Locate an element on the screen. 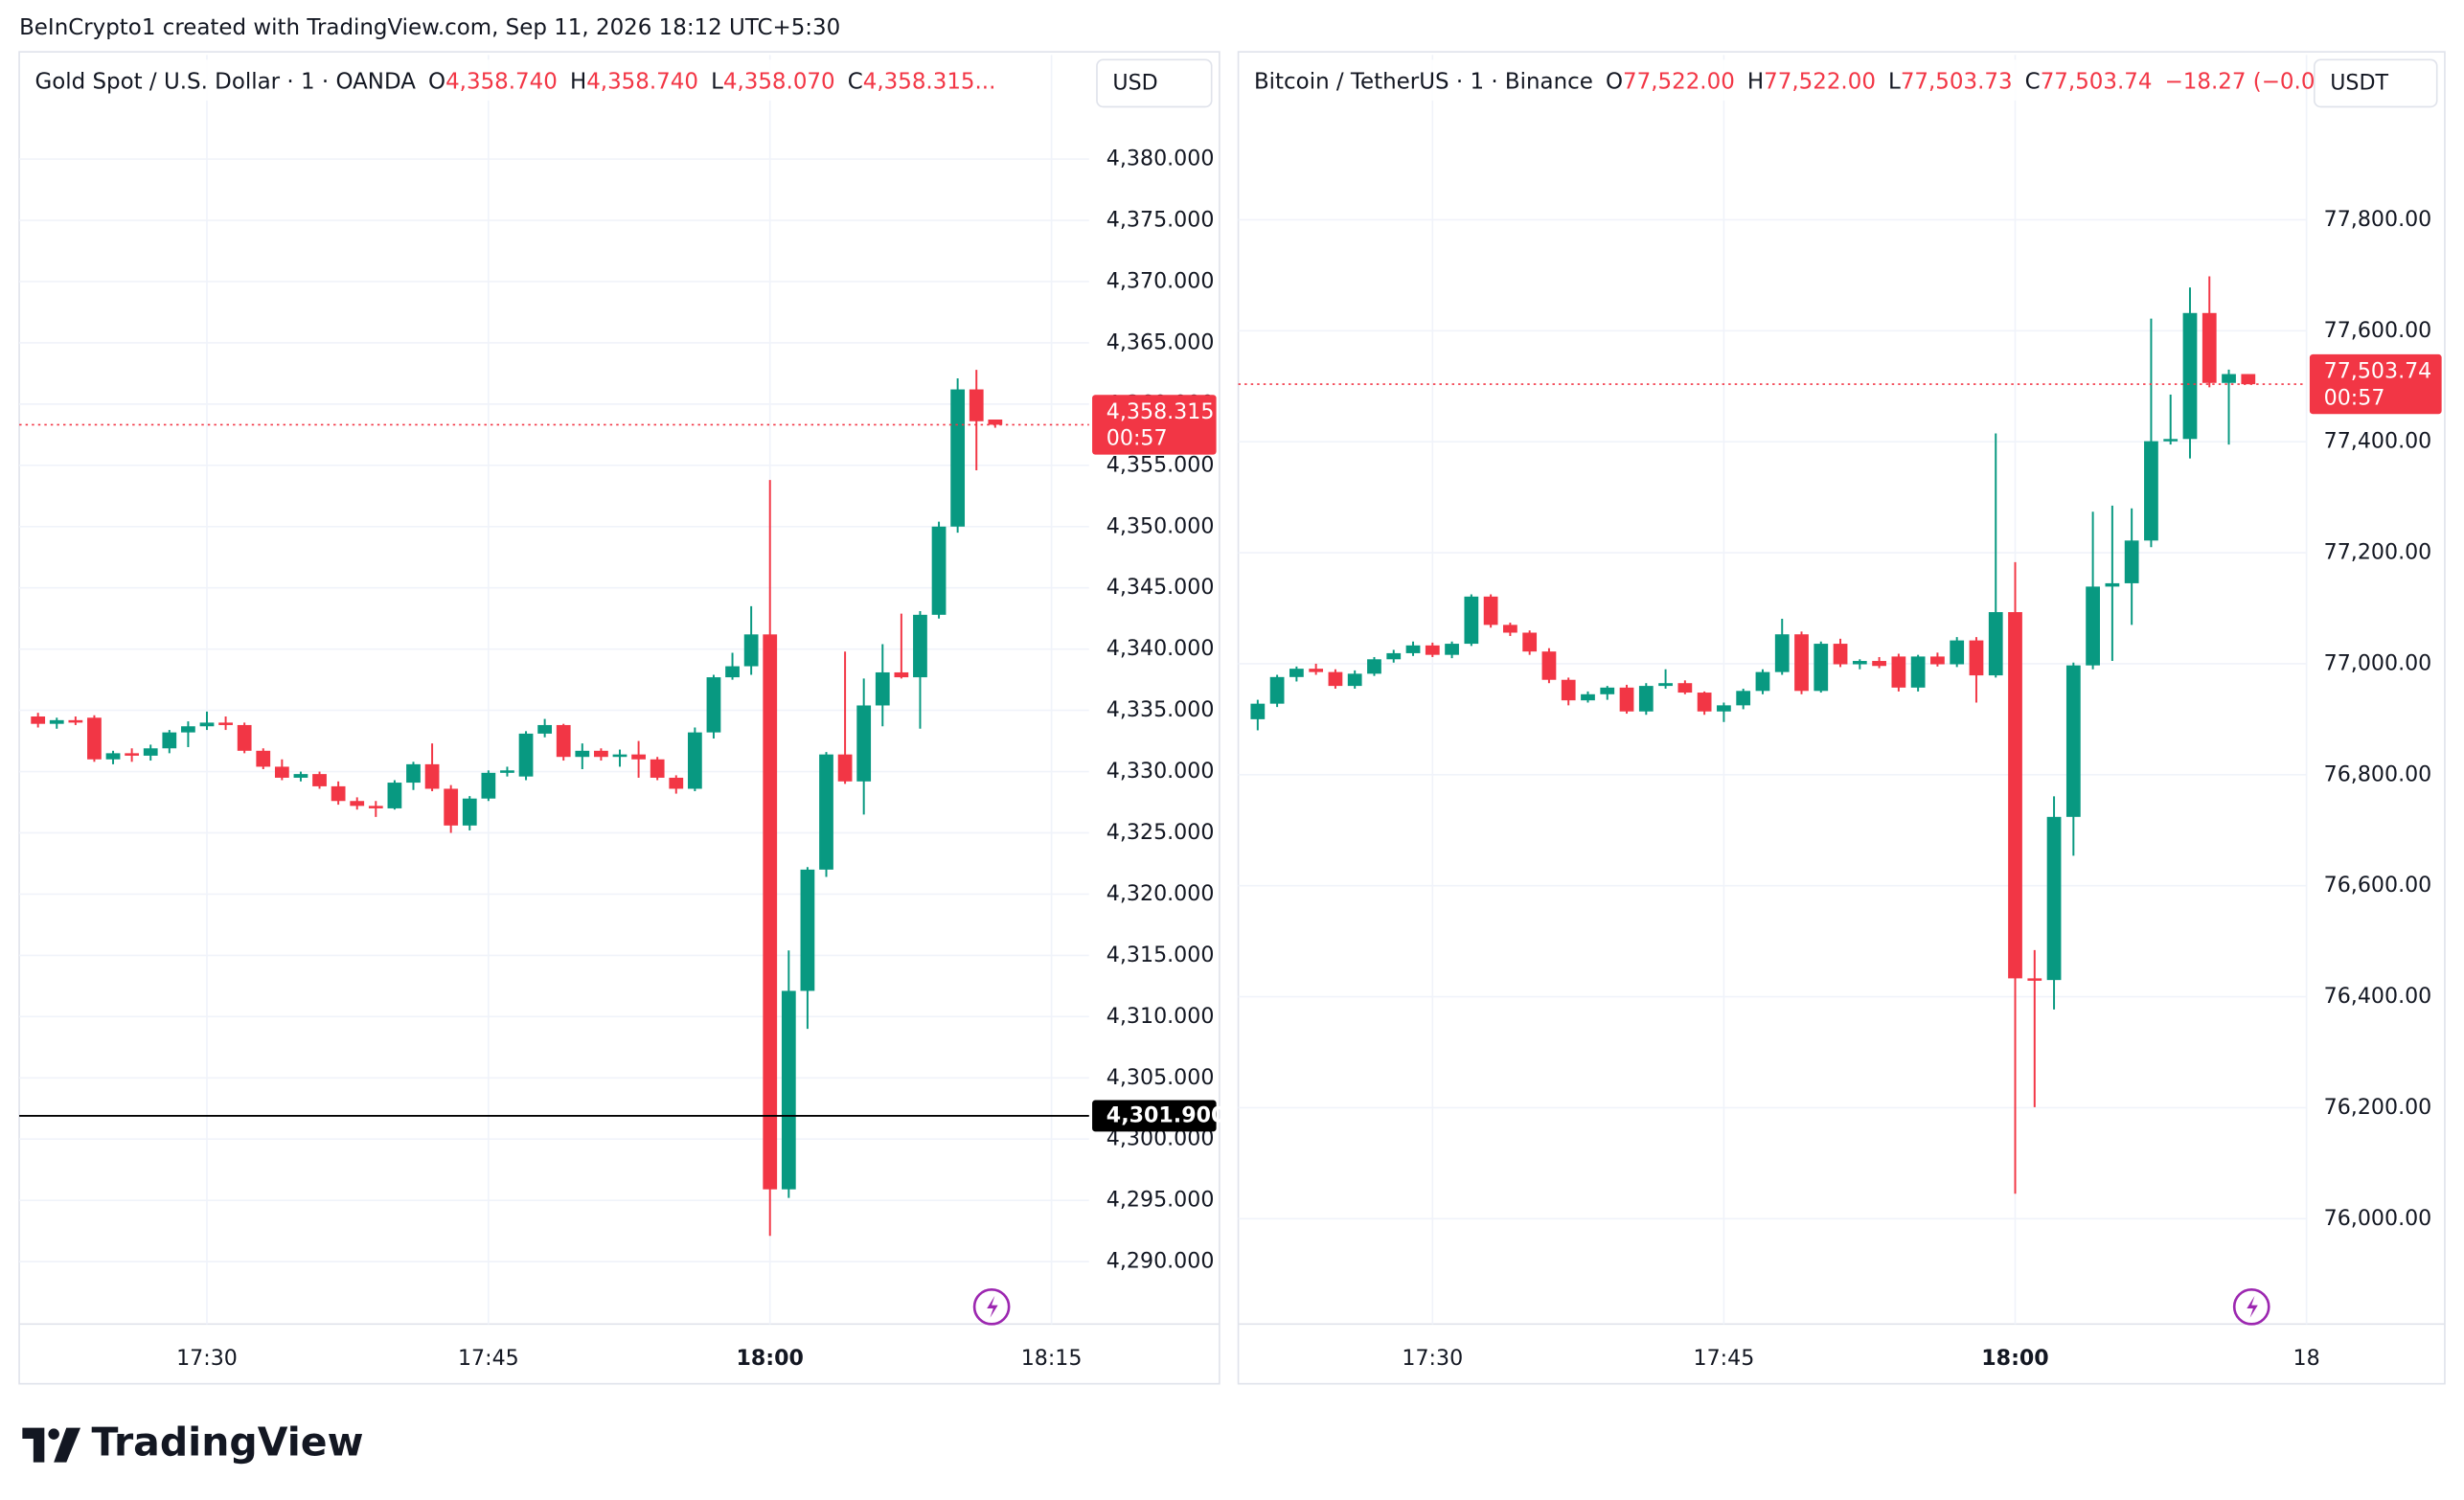  x-tick-label: 17:30 is located at coordinates (1432, 1358).